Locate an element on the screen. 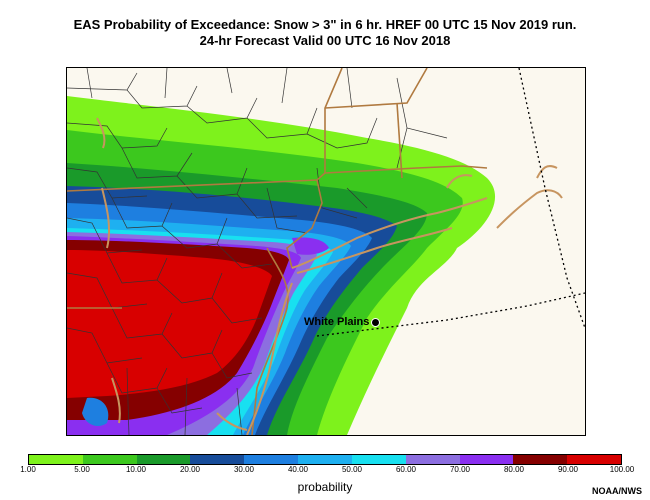 The image size is (650, 500). map-subtitle: 24-hr Forecast Valid 00 UTC 16 Nov 2018 is located at coordinates (325, 40).